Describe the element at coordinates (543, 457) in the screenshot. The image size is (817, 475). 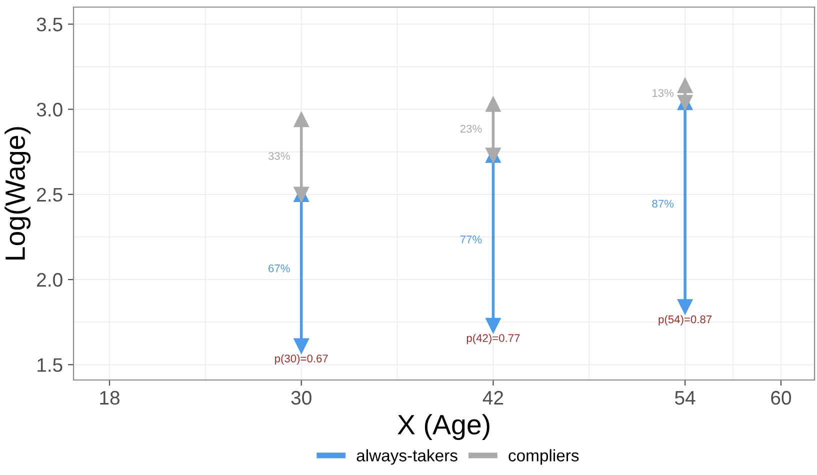
I see `legend-label: compliers` at that location.